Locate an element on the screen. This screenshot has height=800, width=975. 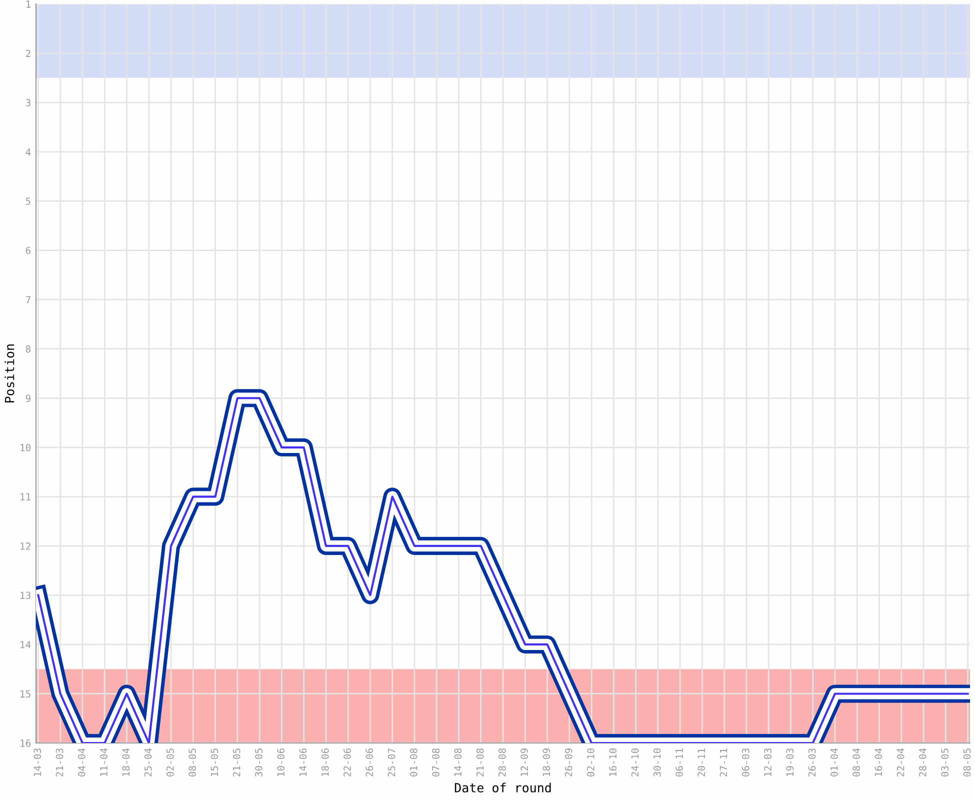
y-tick-label: 5 is located at coordinates (28, 201).